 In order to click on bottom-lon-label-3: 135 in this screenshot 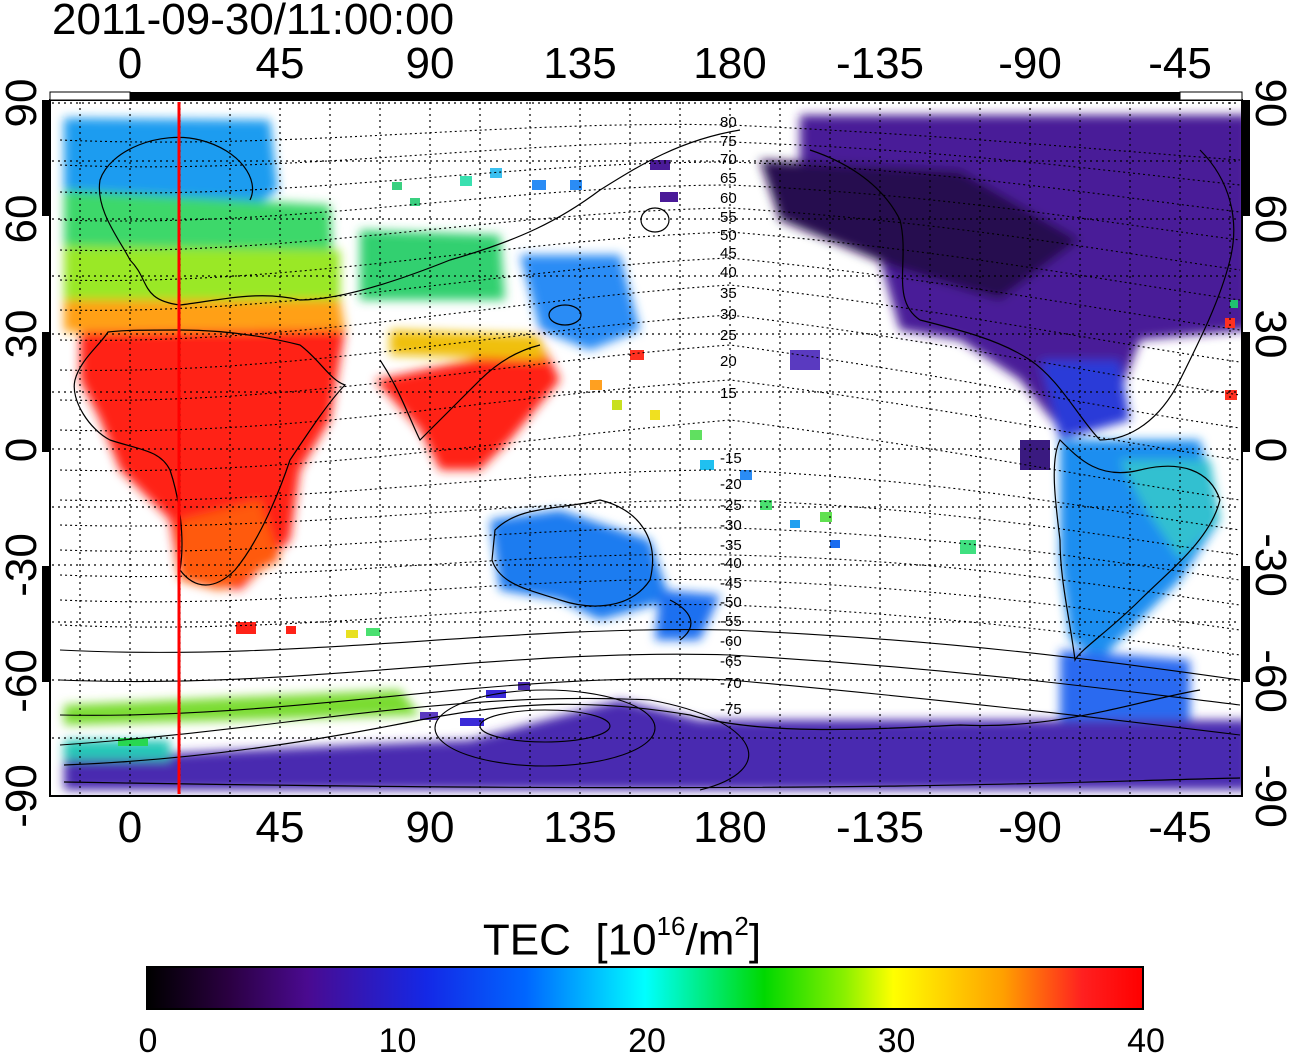, I will do `click(580, 827)`.